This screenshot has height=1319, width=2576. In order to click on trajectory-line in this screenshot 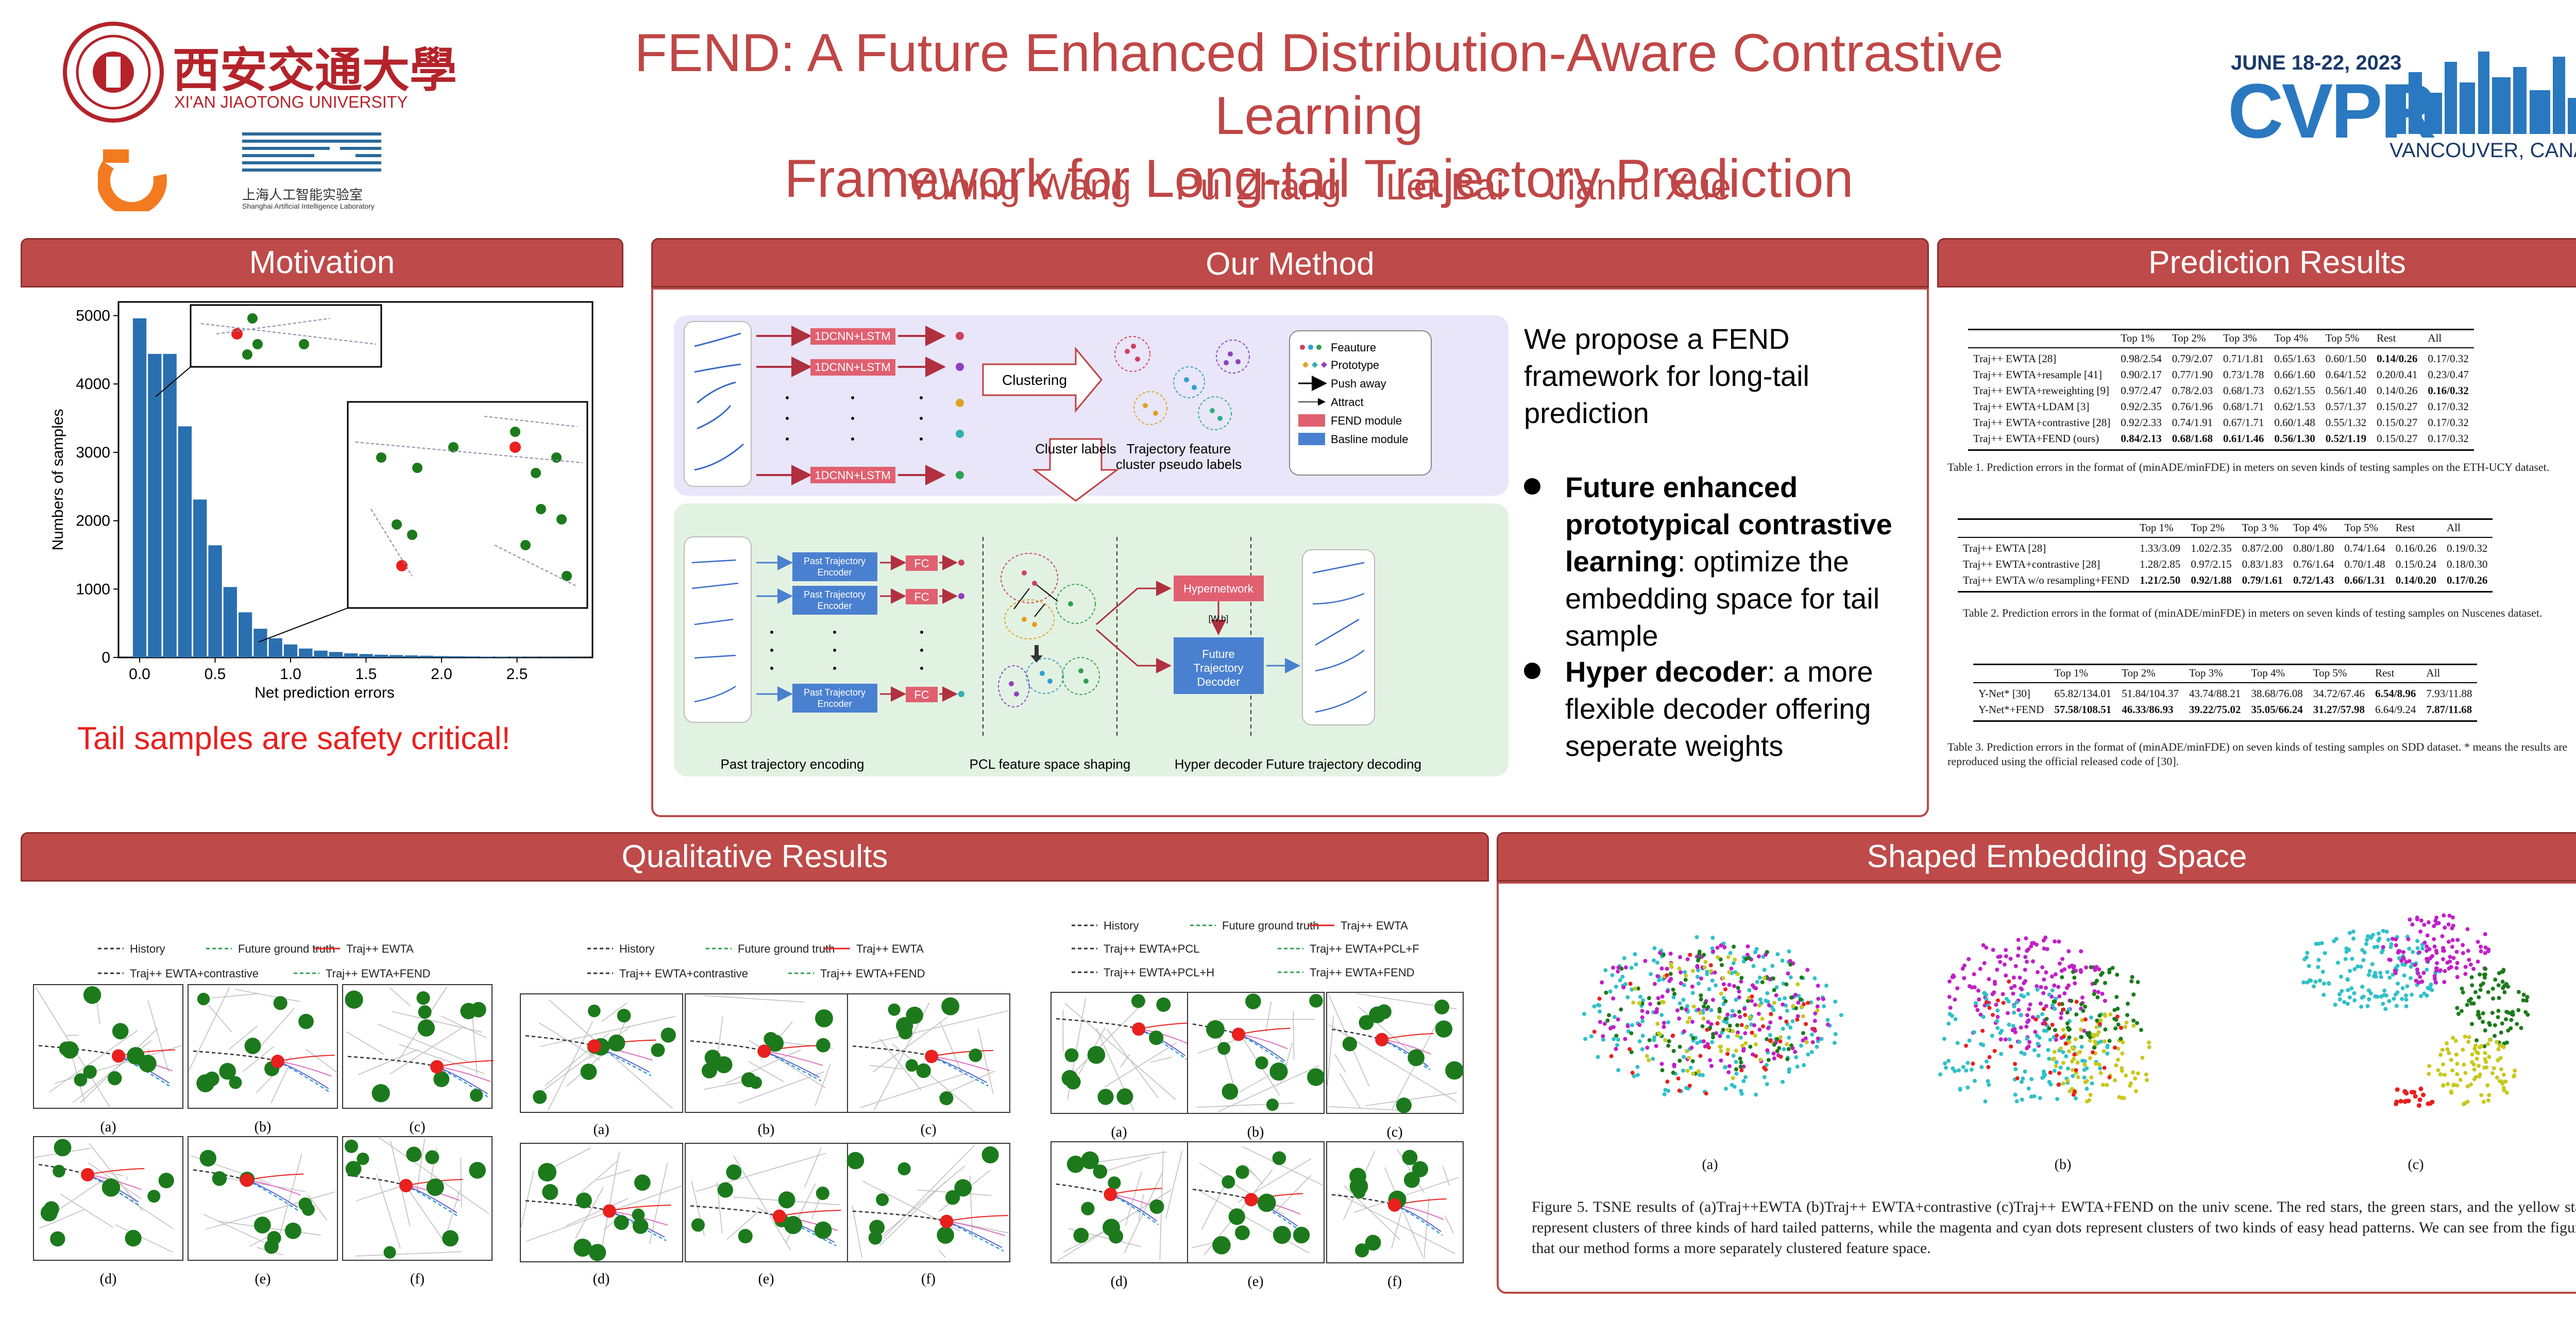, I will do `click(391, 543)`.